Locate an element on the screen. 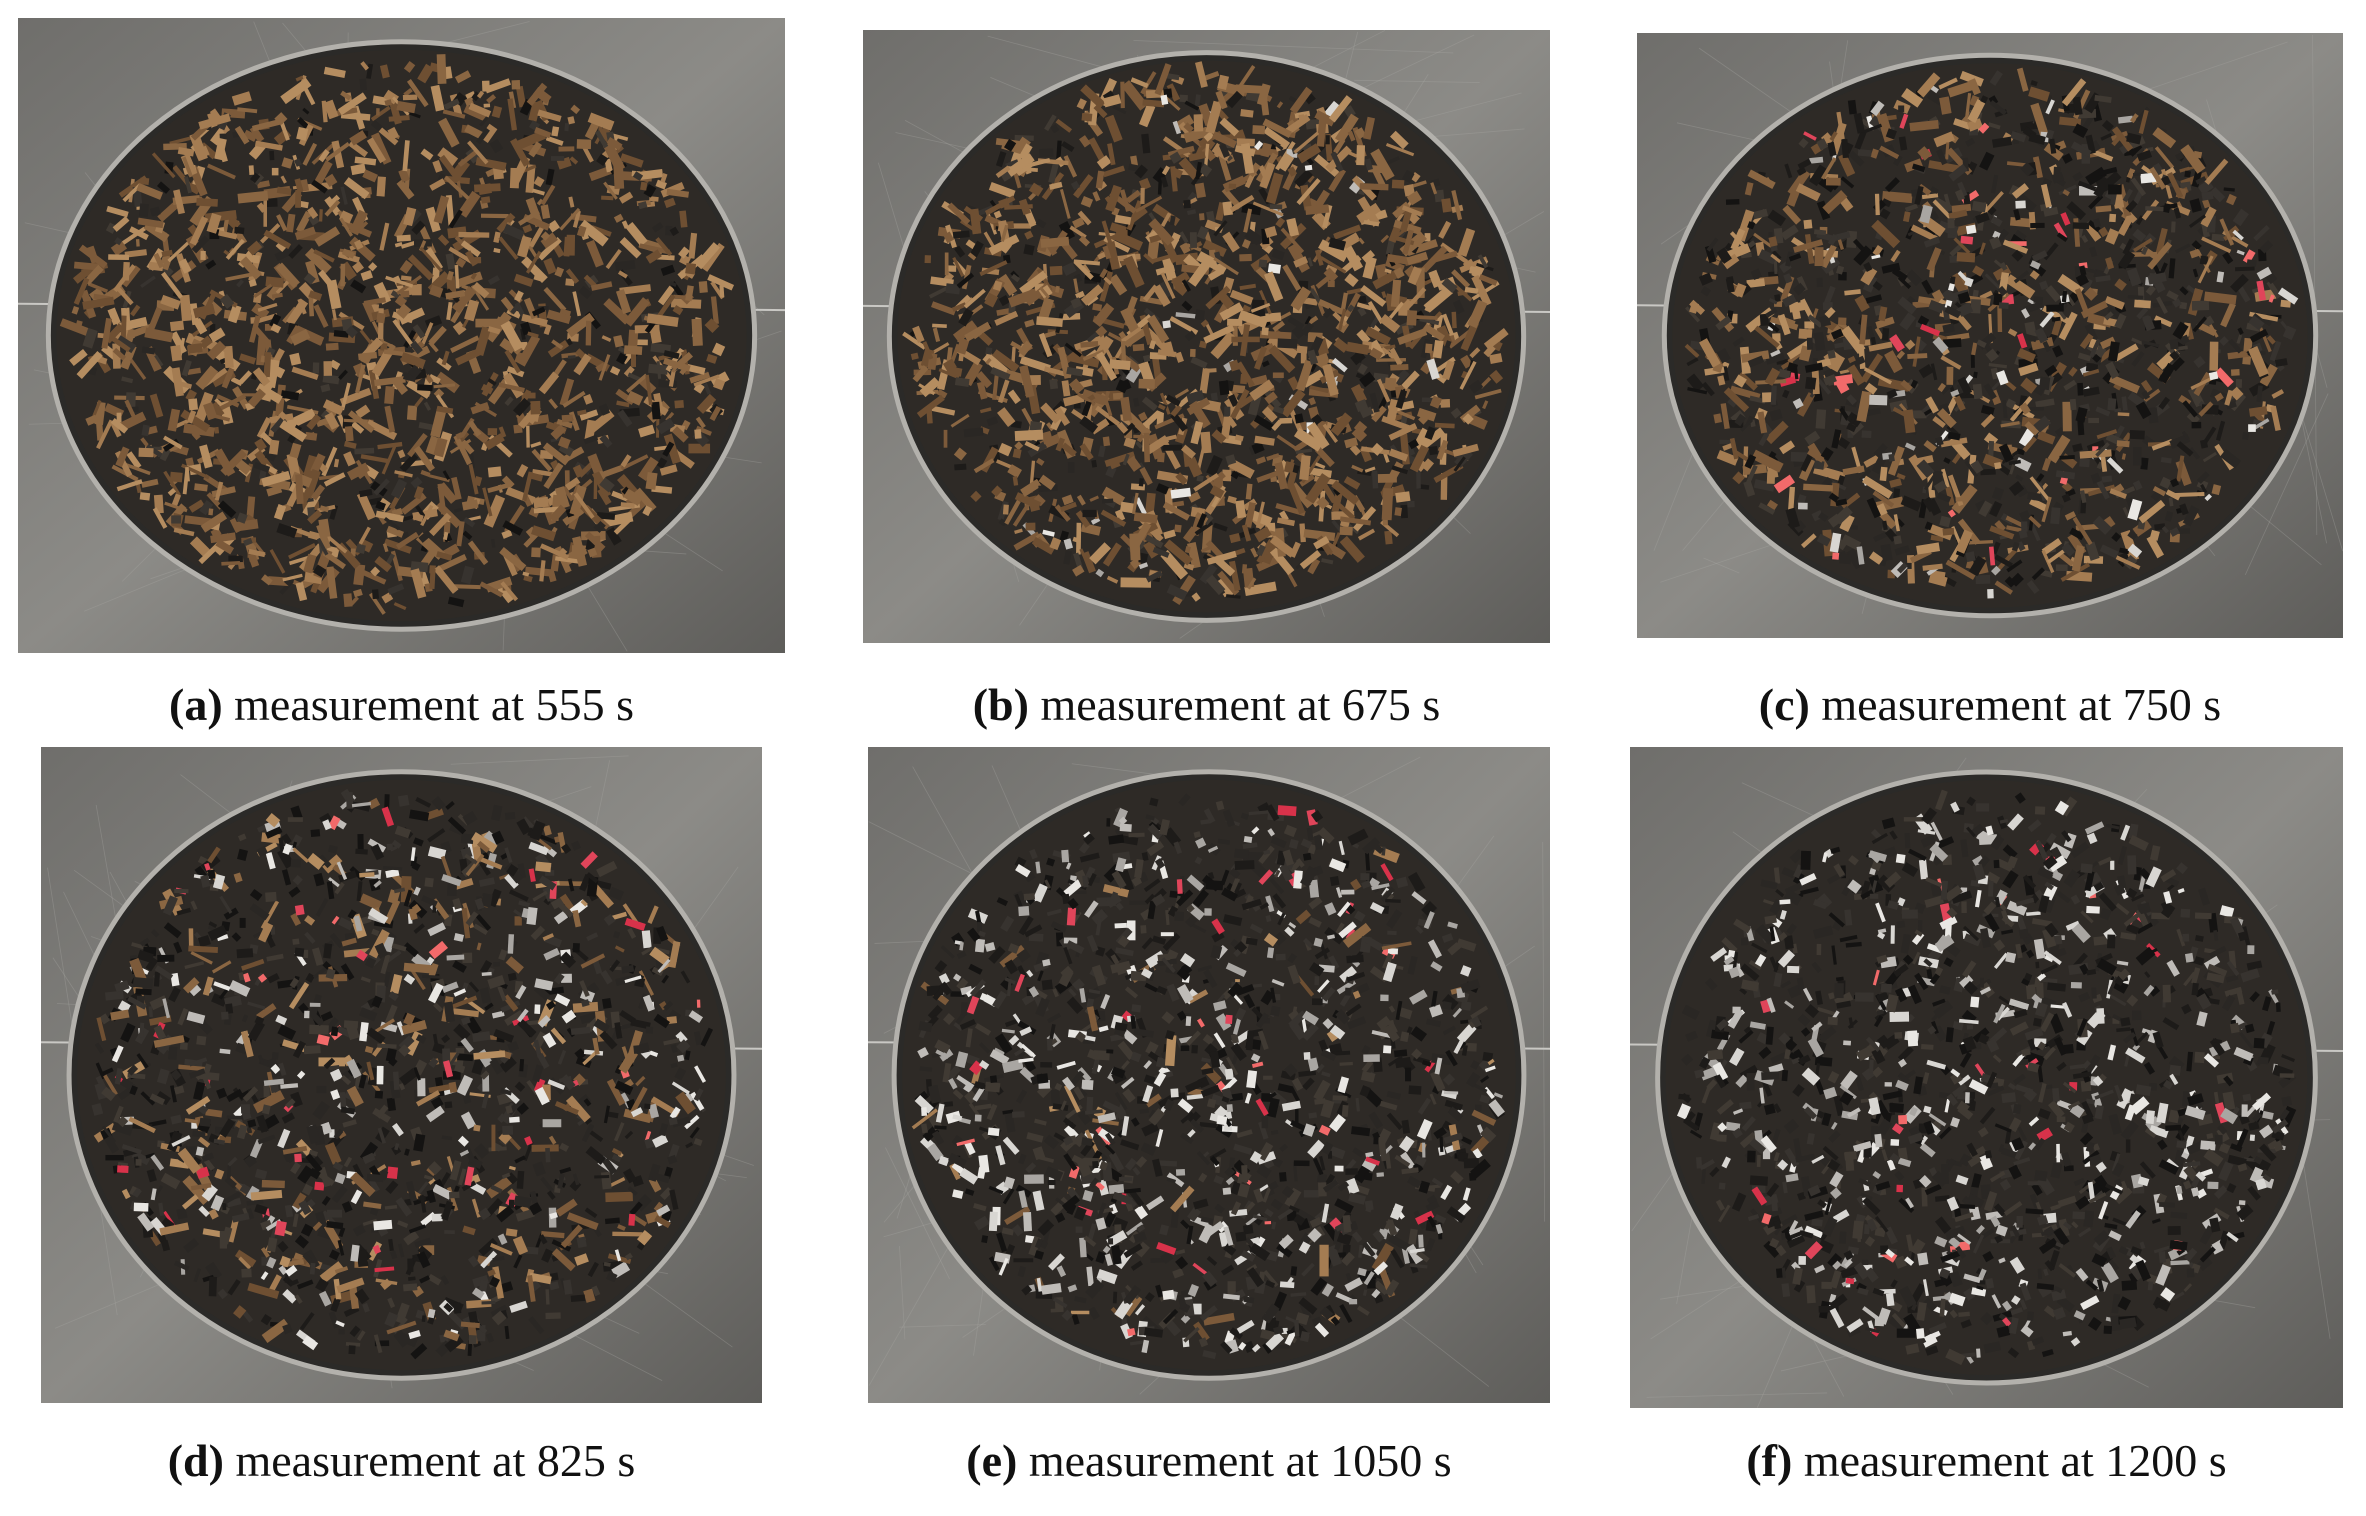 The height and width of the screenshot is (1516, 2366). panel-label: (c) is located at coordinates (1784, 704).